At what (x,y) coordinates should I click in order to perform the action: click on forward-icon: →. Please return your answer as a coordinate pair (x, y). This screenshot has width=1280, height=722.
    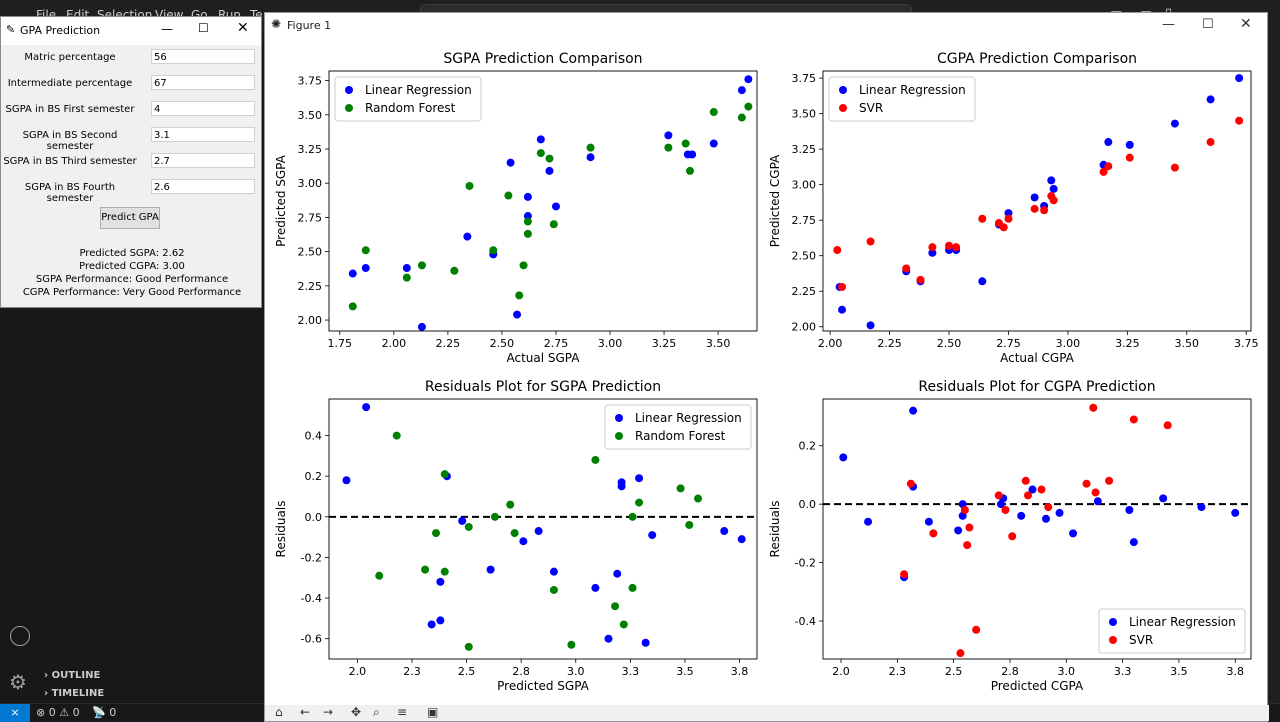
    Looking at the image, I should click on (328, 712).